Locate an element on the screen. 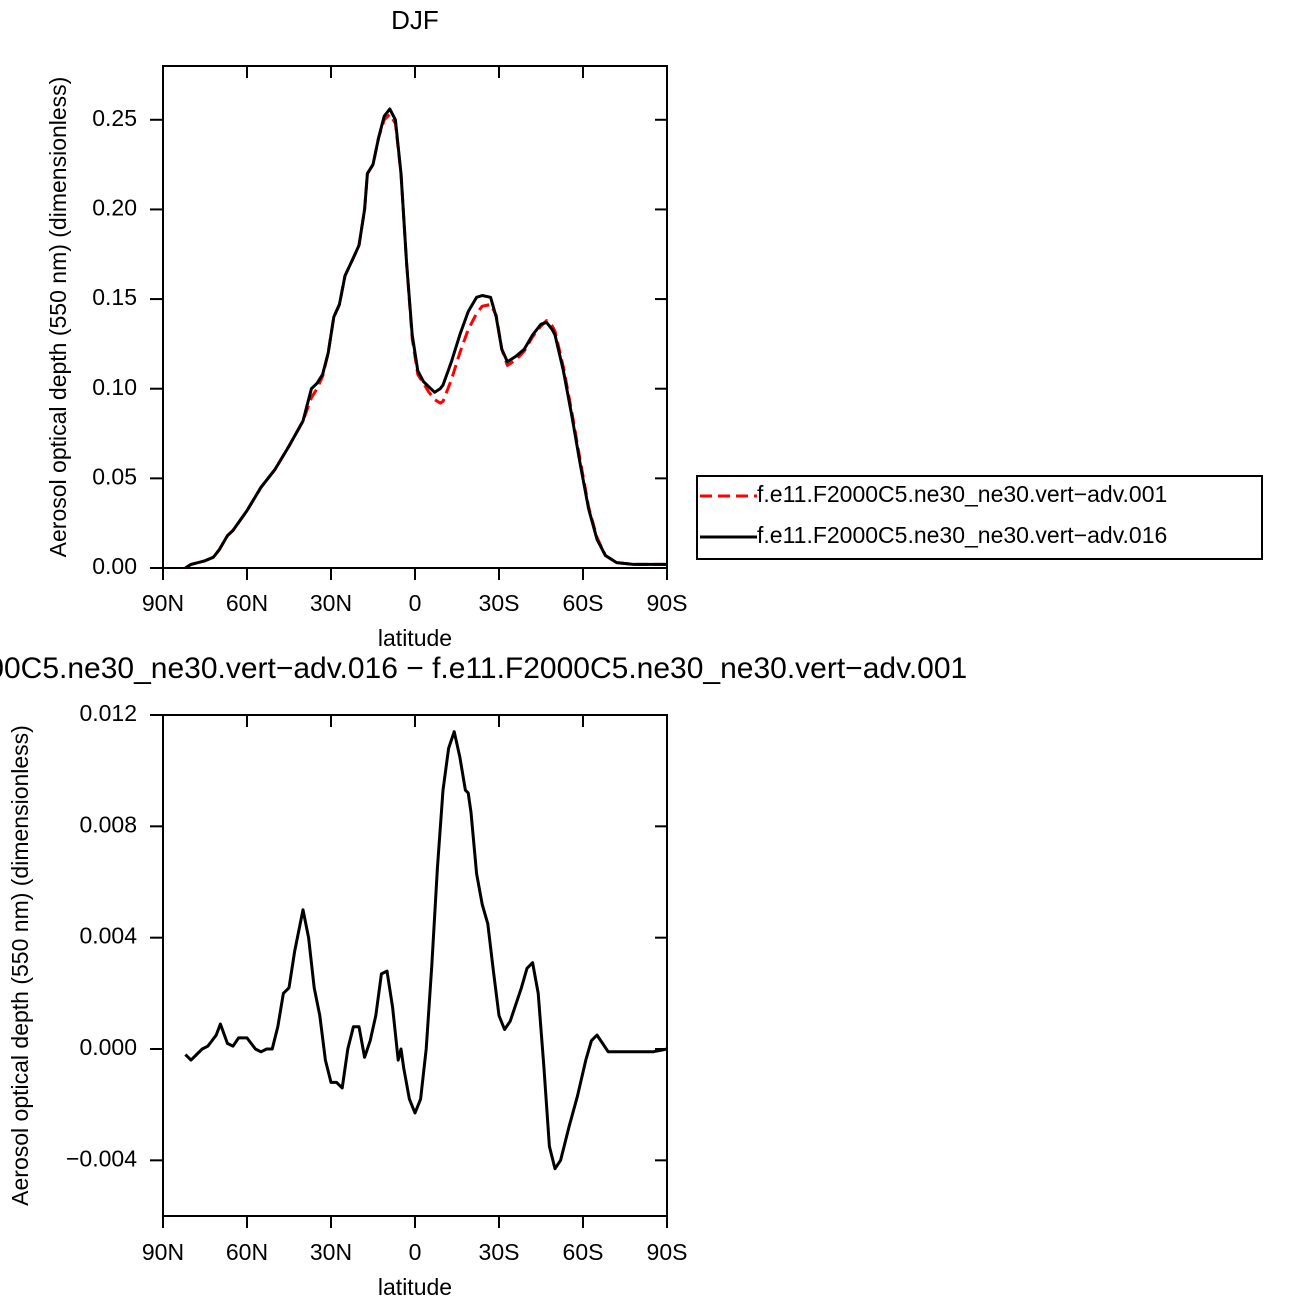  legend-label: f.e11.F2000C5.ne30_ne30.vert−adv.016 is located at coordinates (962, 535).